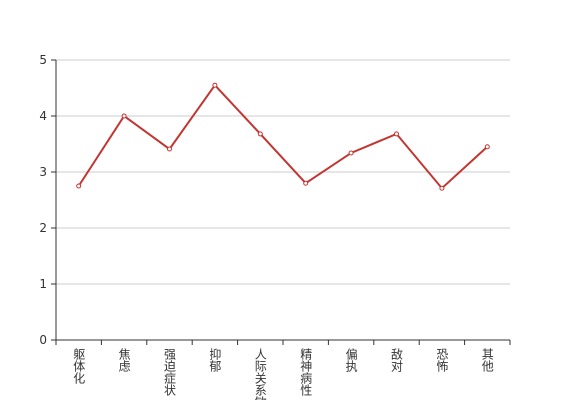 The width and height of the screenshot is (567, 400). I want to click on y-tick-label: 5, so click(43, 60).